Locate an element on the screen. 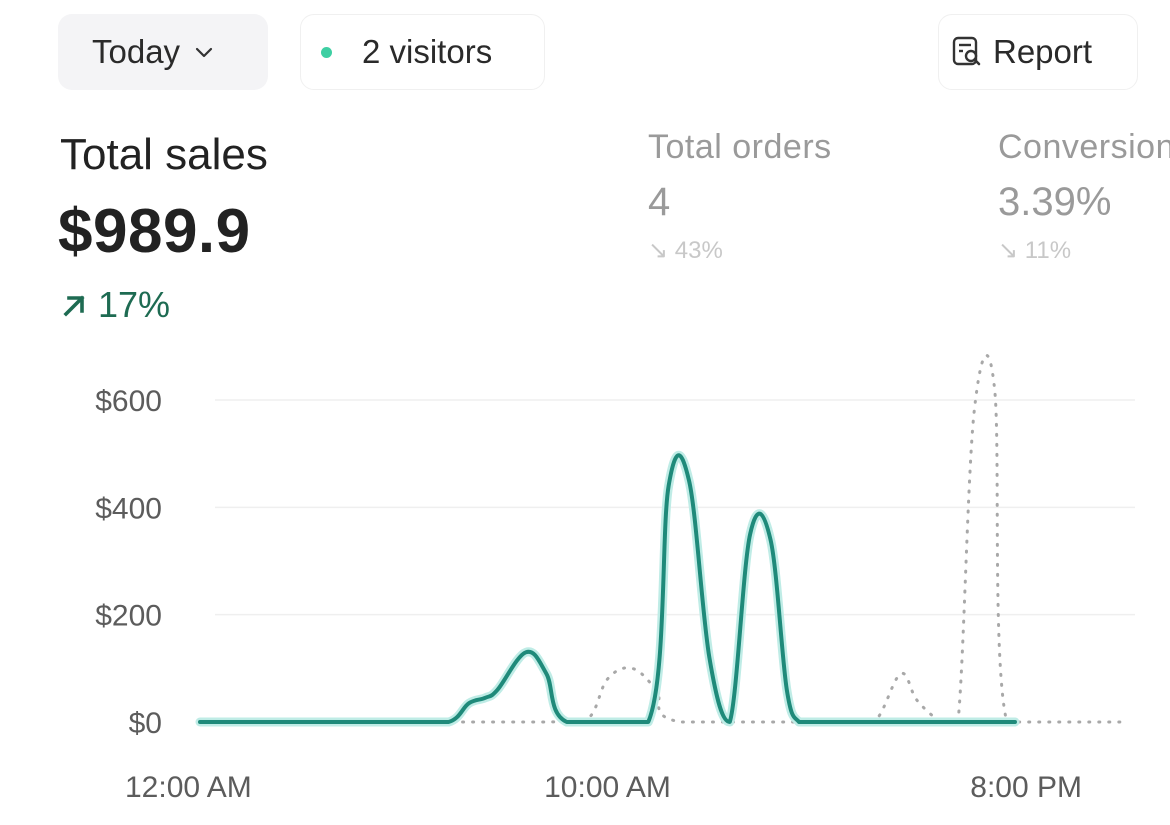 The height and width of the screenshot is (825, 1170). visitors-label: 2 visitors is located at coordinates (427, 51).